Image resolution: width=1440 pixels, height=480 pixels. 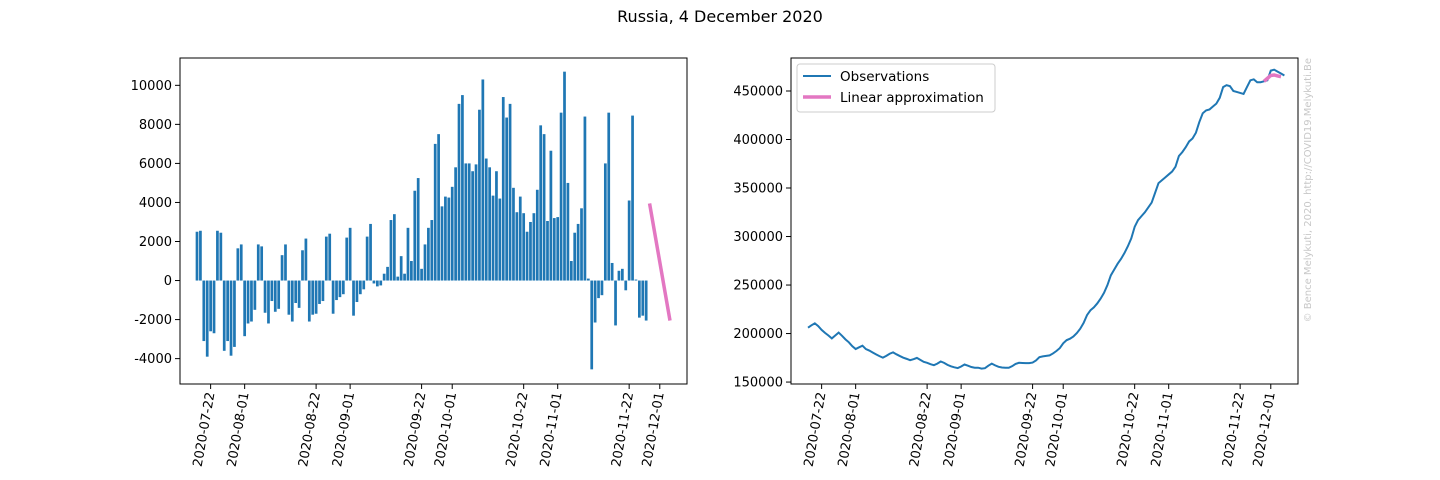 I want to click on bar-chart-xtick-label: 2020-09-01, so click(x=344, y=429).